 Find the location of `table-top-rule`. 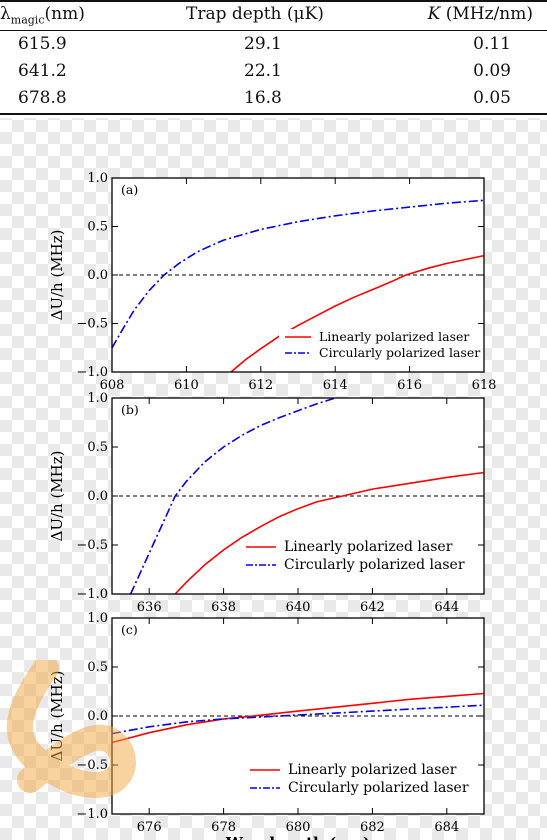

table-top-rule is located at coordinates (273, 1).